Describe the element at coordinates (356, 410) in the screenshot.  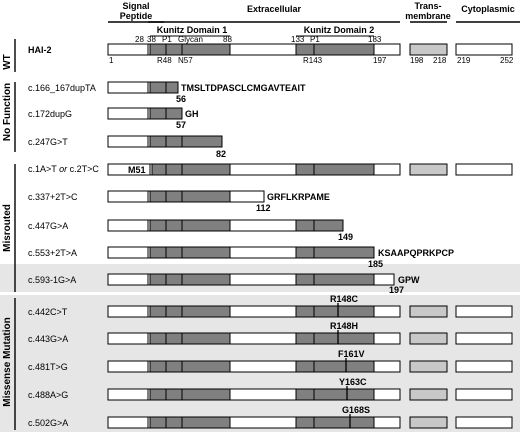
I see `row-13-mutation-label: G168S` at that location.